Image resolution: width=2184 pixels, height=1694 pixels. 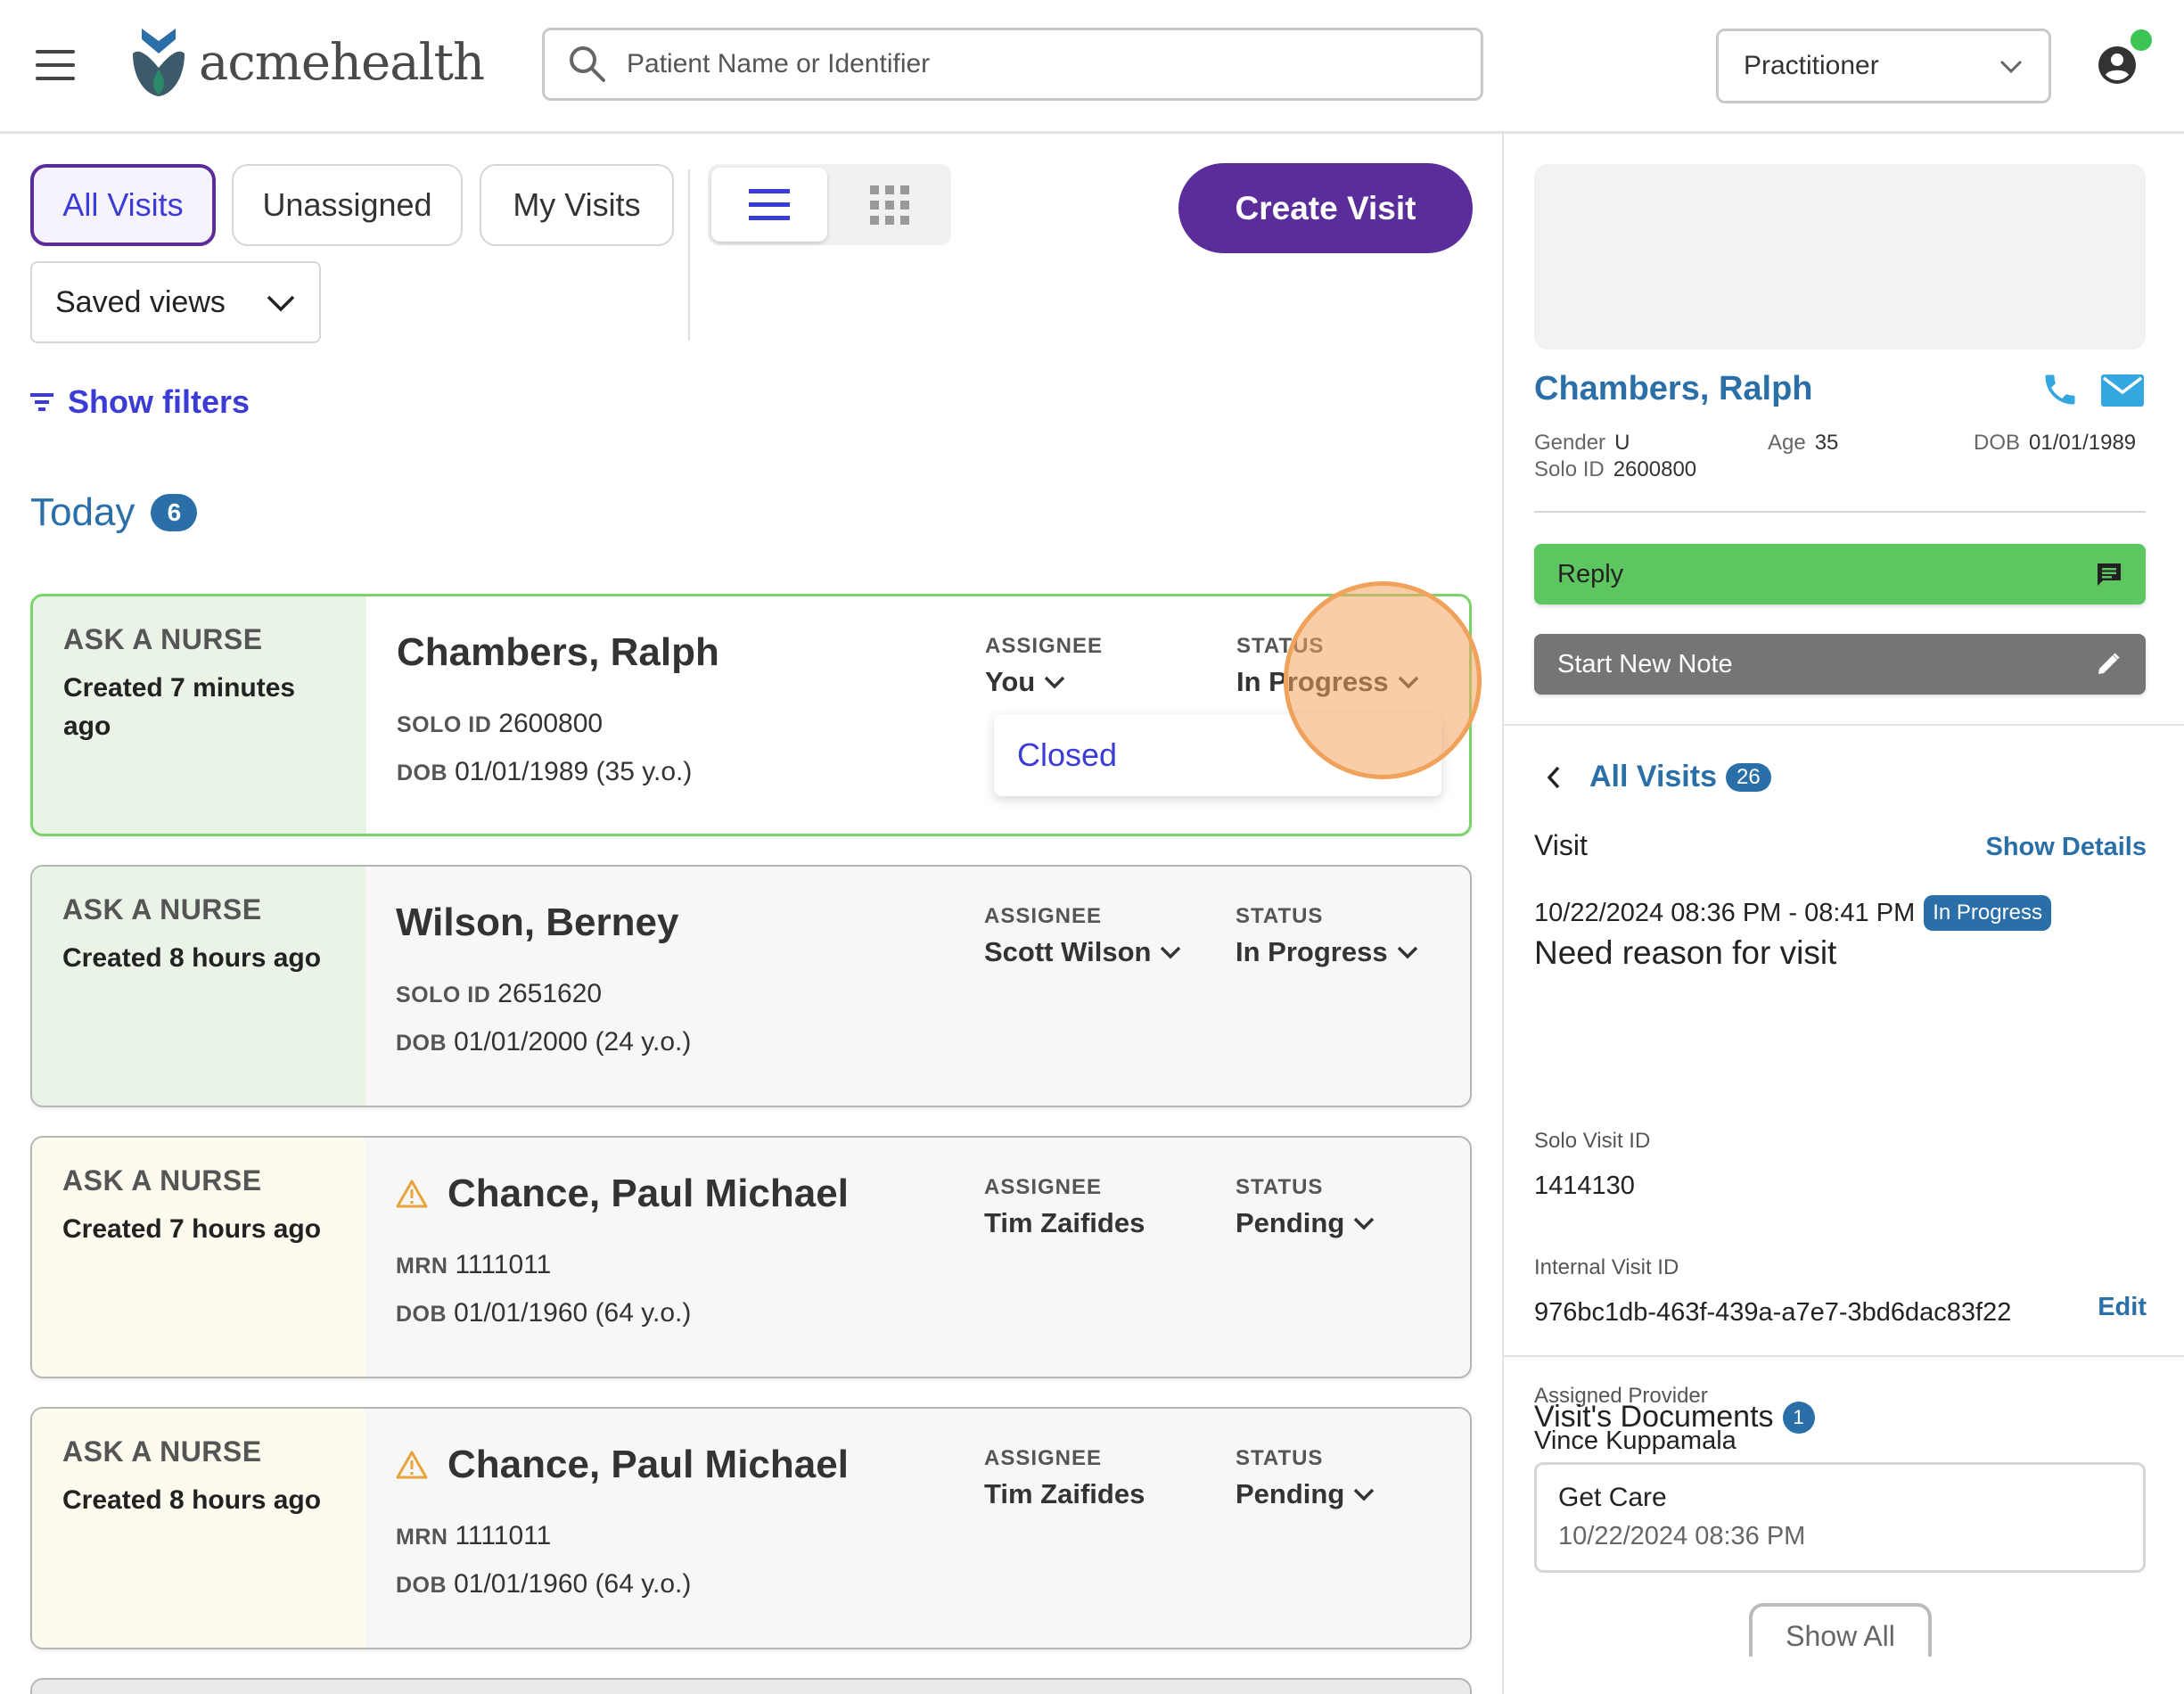 I want to click on patient-dob: DOB 01/01/1989 (35 y.o.), so click(x=545, y=772).